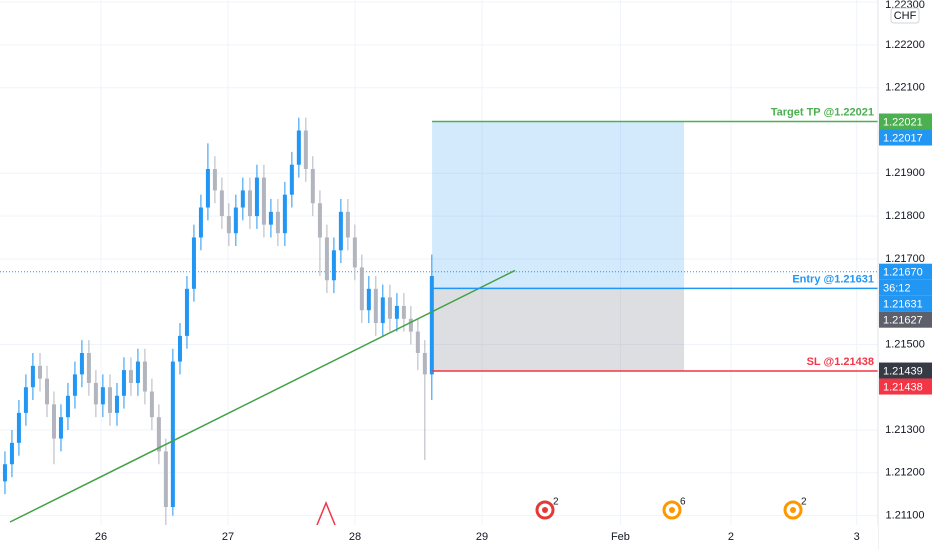 Image resolution: width=932 pixels, height=550 pixels. I want to click on countdown-tag, so click(905, 287).